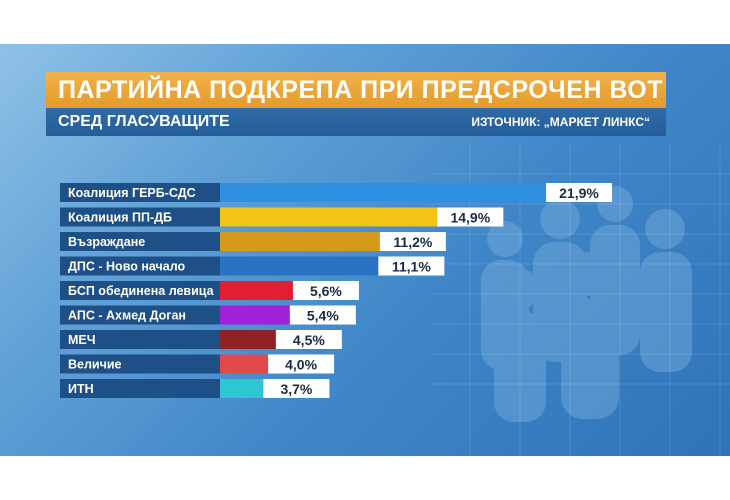 The height and width of the screenshot is (500, 730). I want to click on category-label: Величие, so click(95, 365).